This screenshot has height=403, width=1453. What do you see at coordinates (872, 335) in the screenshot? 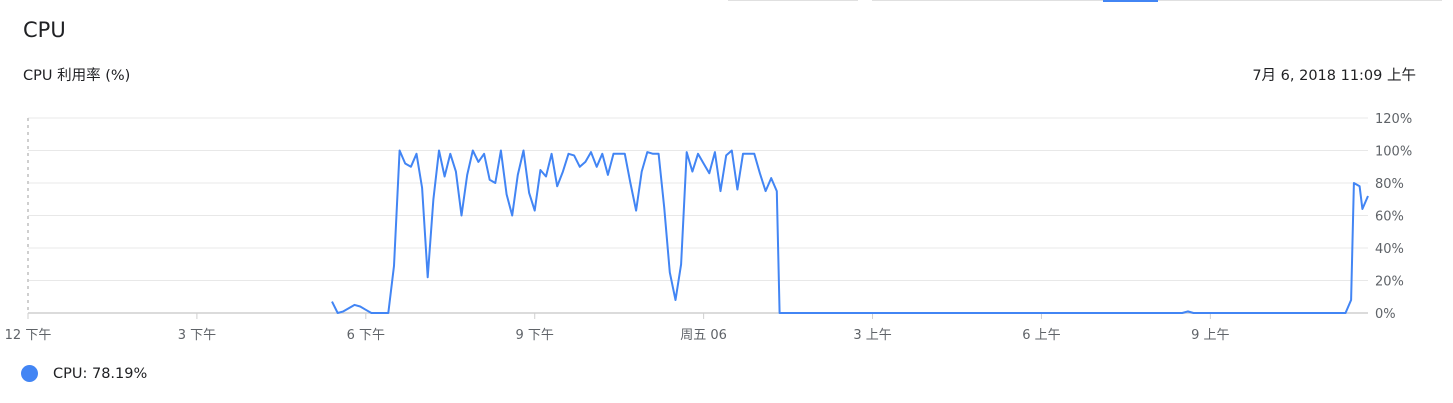
I see `x-tick-label: 3 上午` at bounding box center [872, 335].